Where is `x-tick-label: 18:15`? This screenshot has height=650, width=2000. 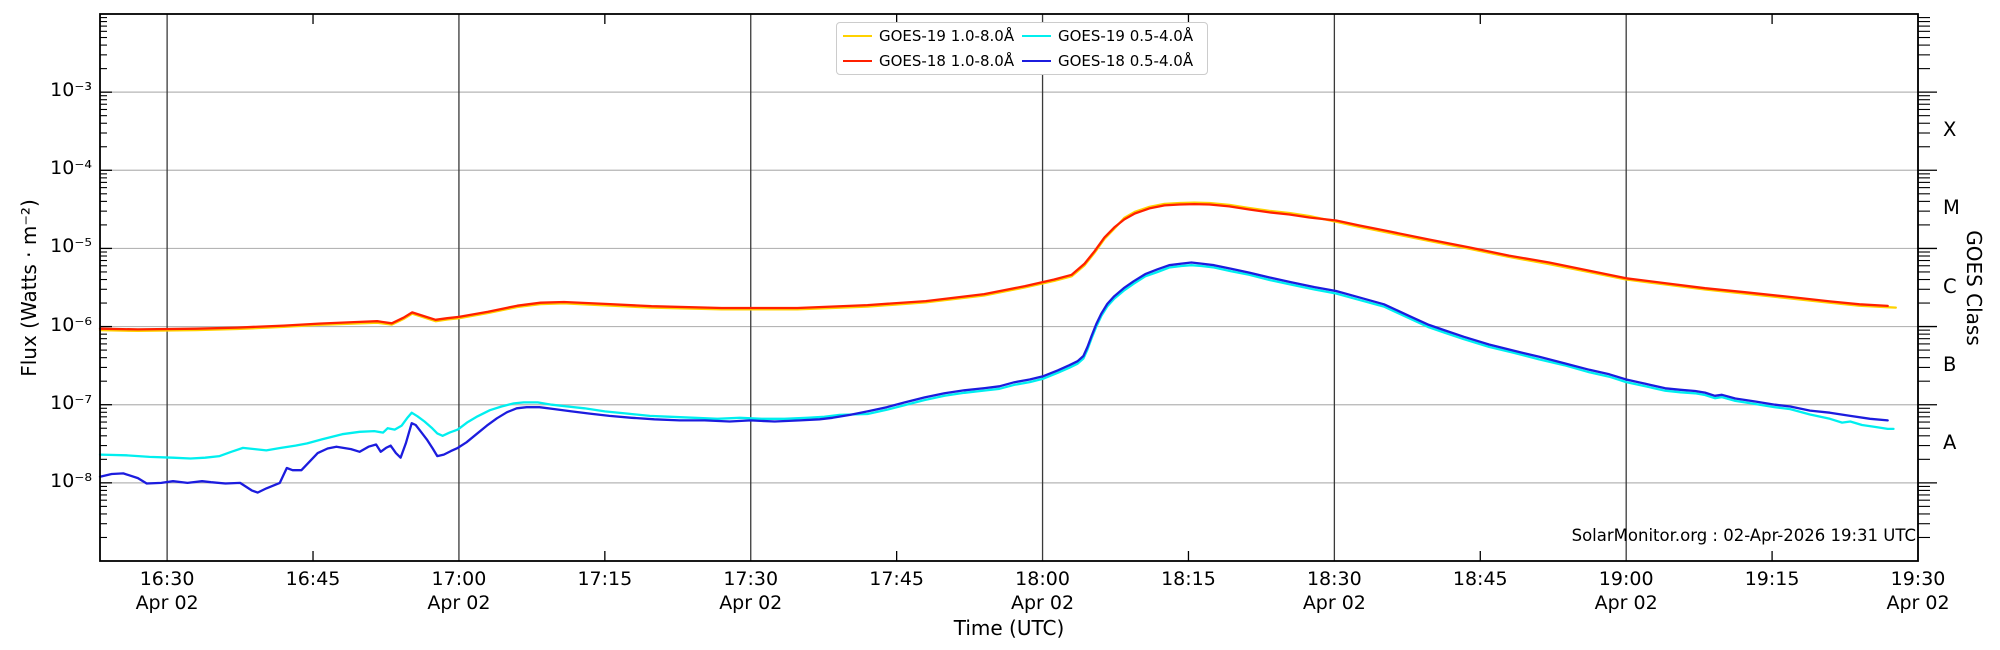 x-tick-label: 18:15 is located at coordinates (1188, 579).